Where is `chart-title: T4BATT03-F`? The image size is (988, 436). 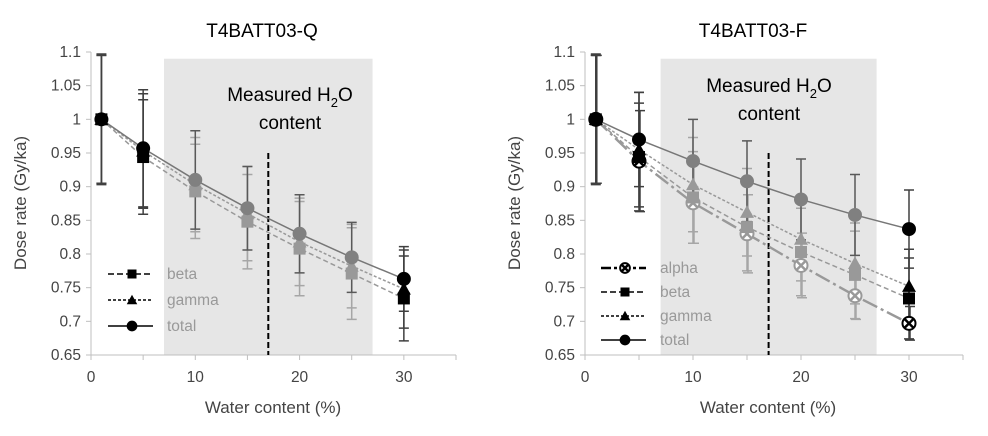
chart-title: T4BATT03-F is located at coordinates (753, 31).